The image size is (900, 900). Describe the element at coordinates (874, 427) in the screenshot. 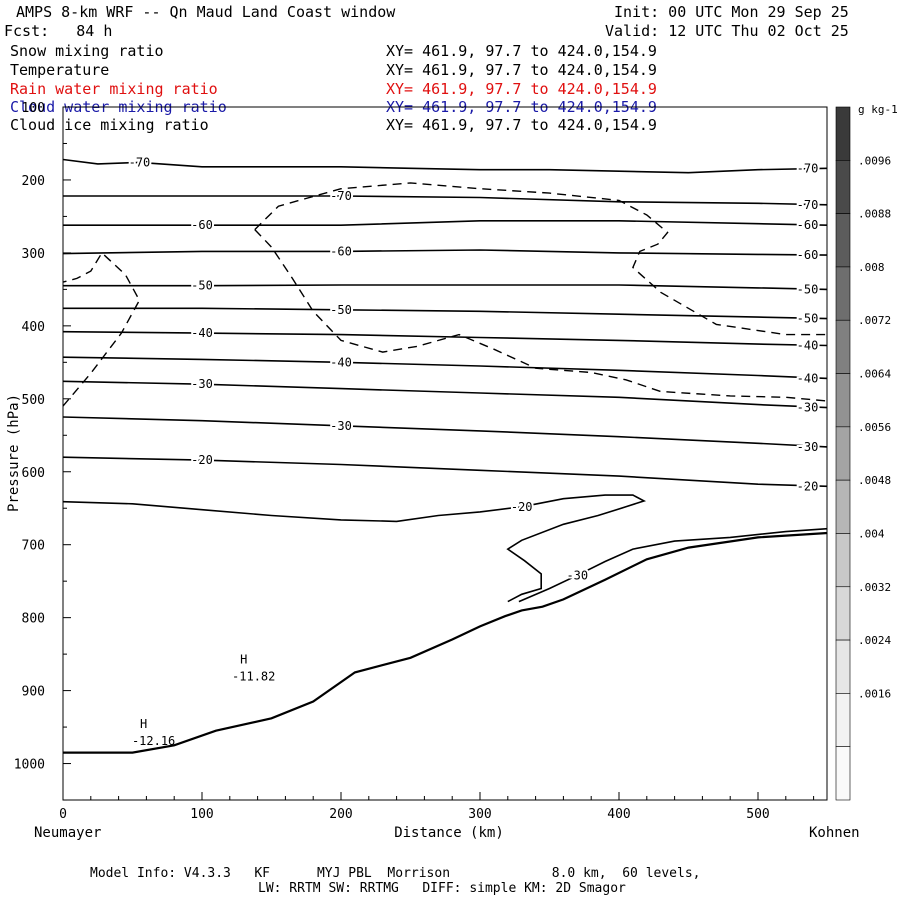

I see `colorbar-level-label: .0056` at that location.